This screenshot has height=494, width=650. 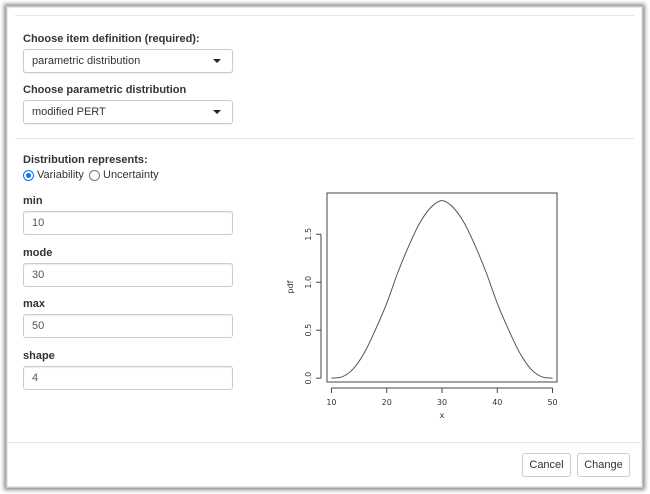 What do you see at coordinates (39, 356) in the screenshot?
I see `shape-label: shape` at bounding box center [39, 356].